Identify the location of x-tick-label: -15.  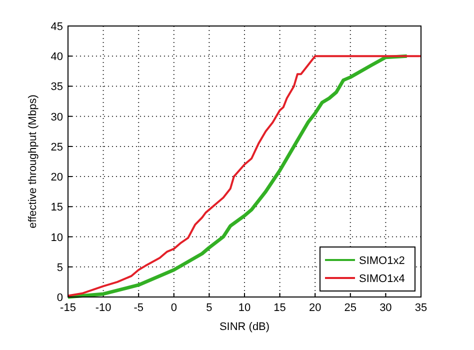
(68, 308).